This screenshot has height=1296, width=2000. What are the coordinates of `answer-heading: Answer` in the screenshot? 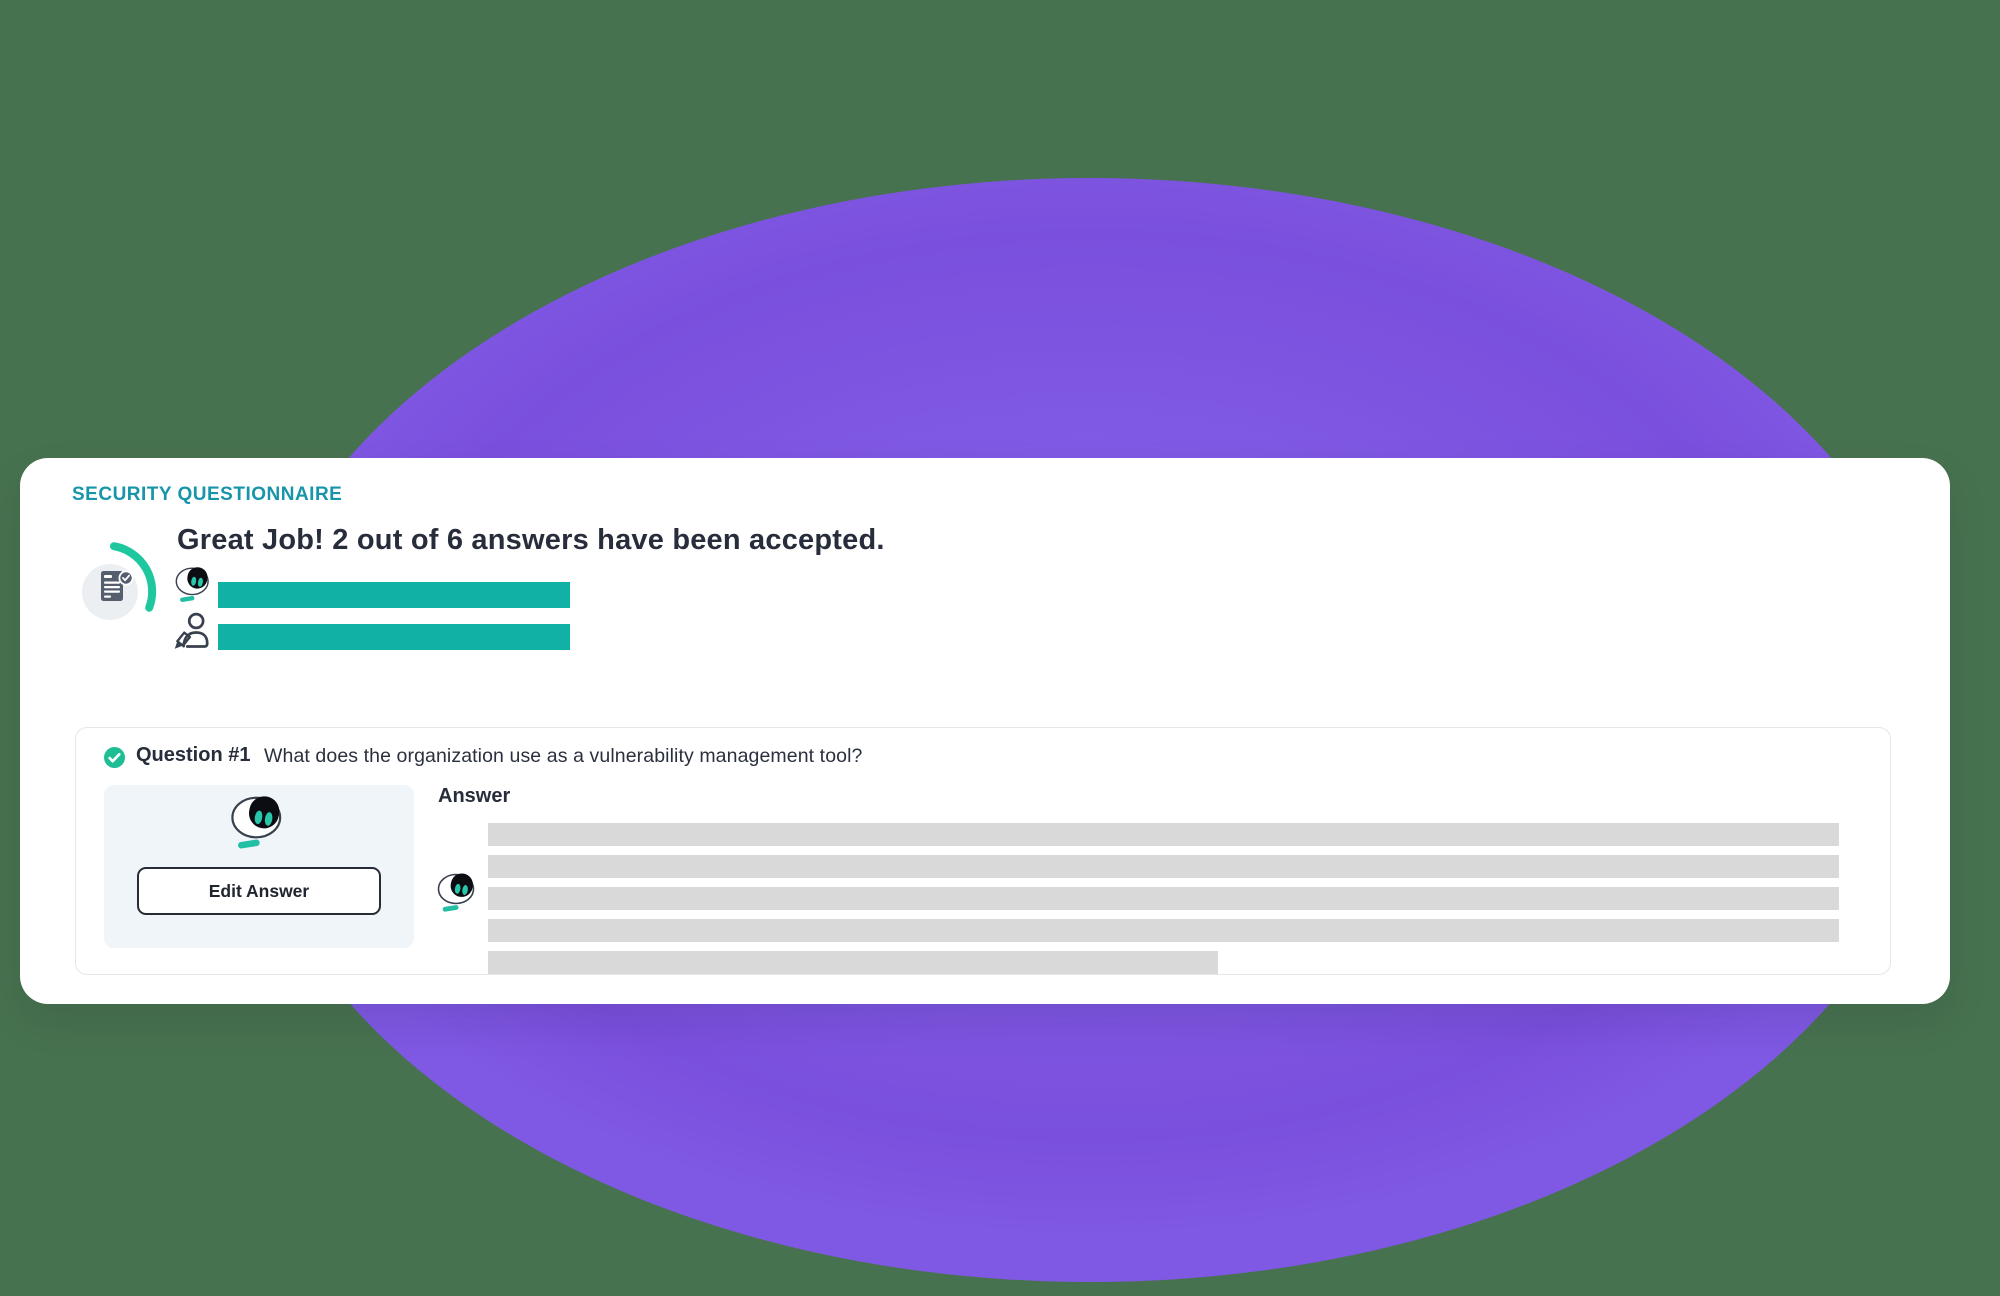 It's located at (474, 796).